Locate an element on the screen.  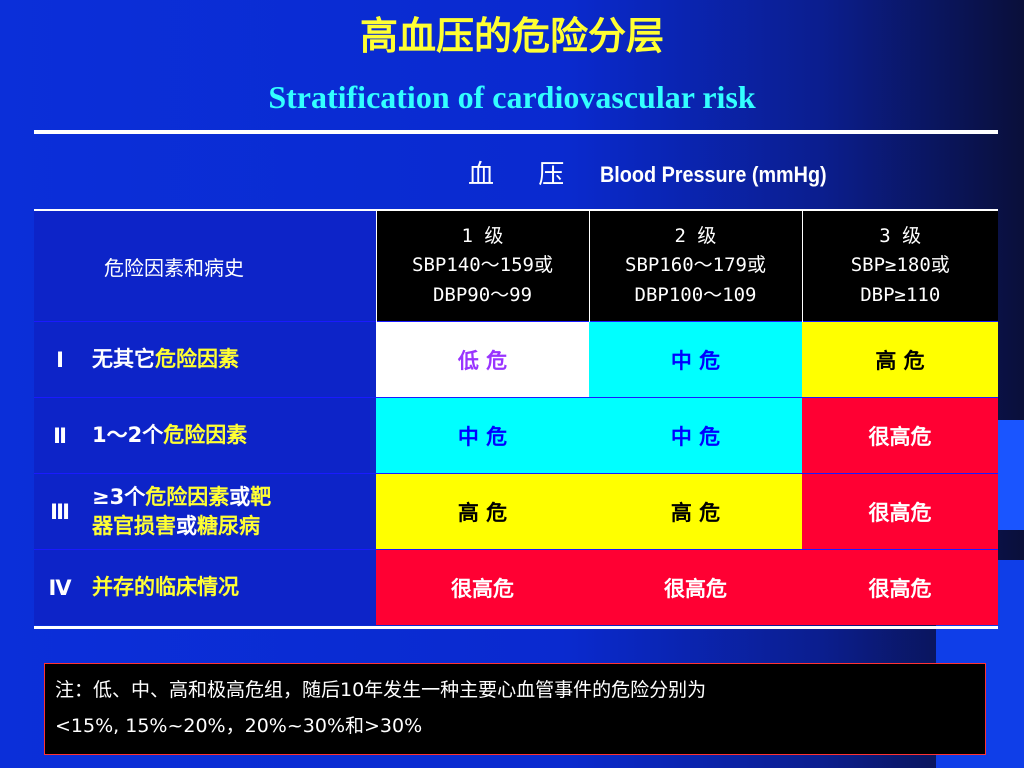
table-row: Ⅳ 并存的临床情况 很高危 很高危 很高危 is located at coordinates (516, 587).